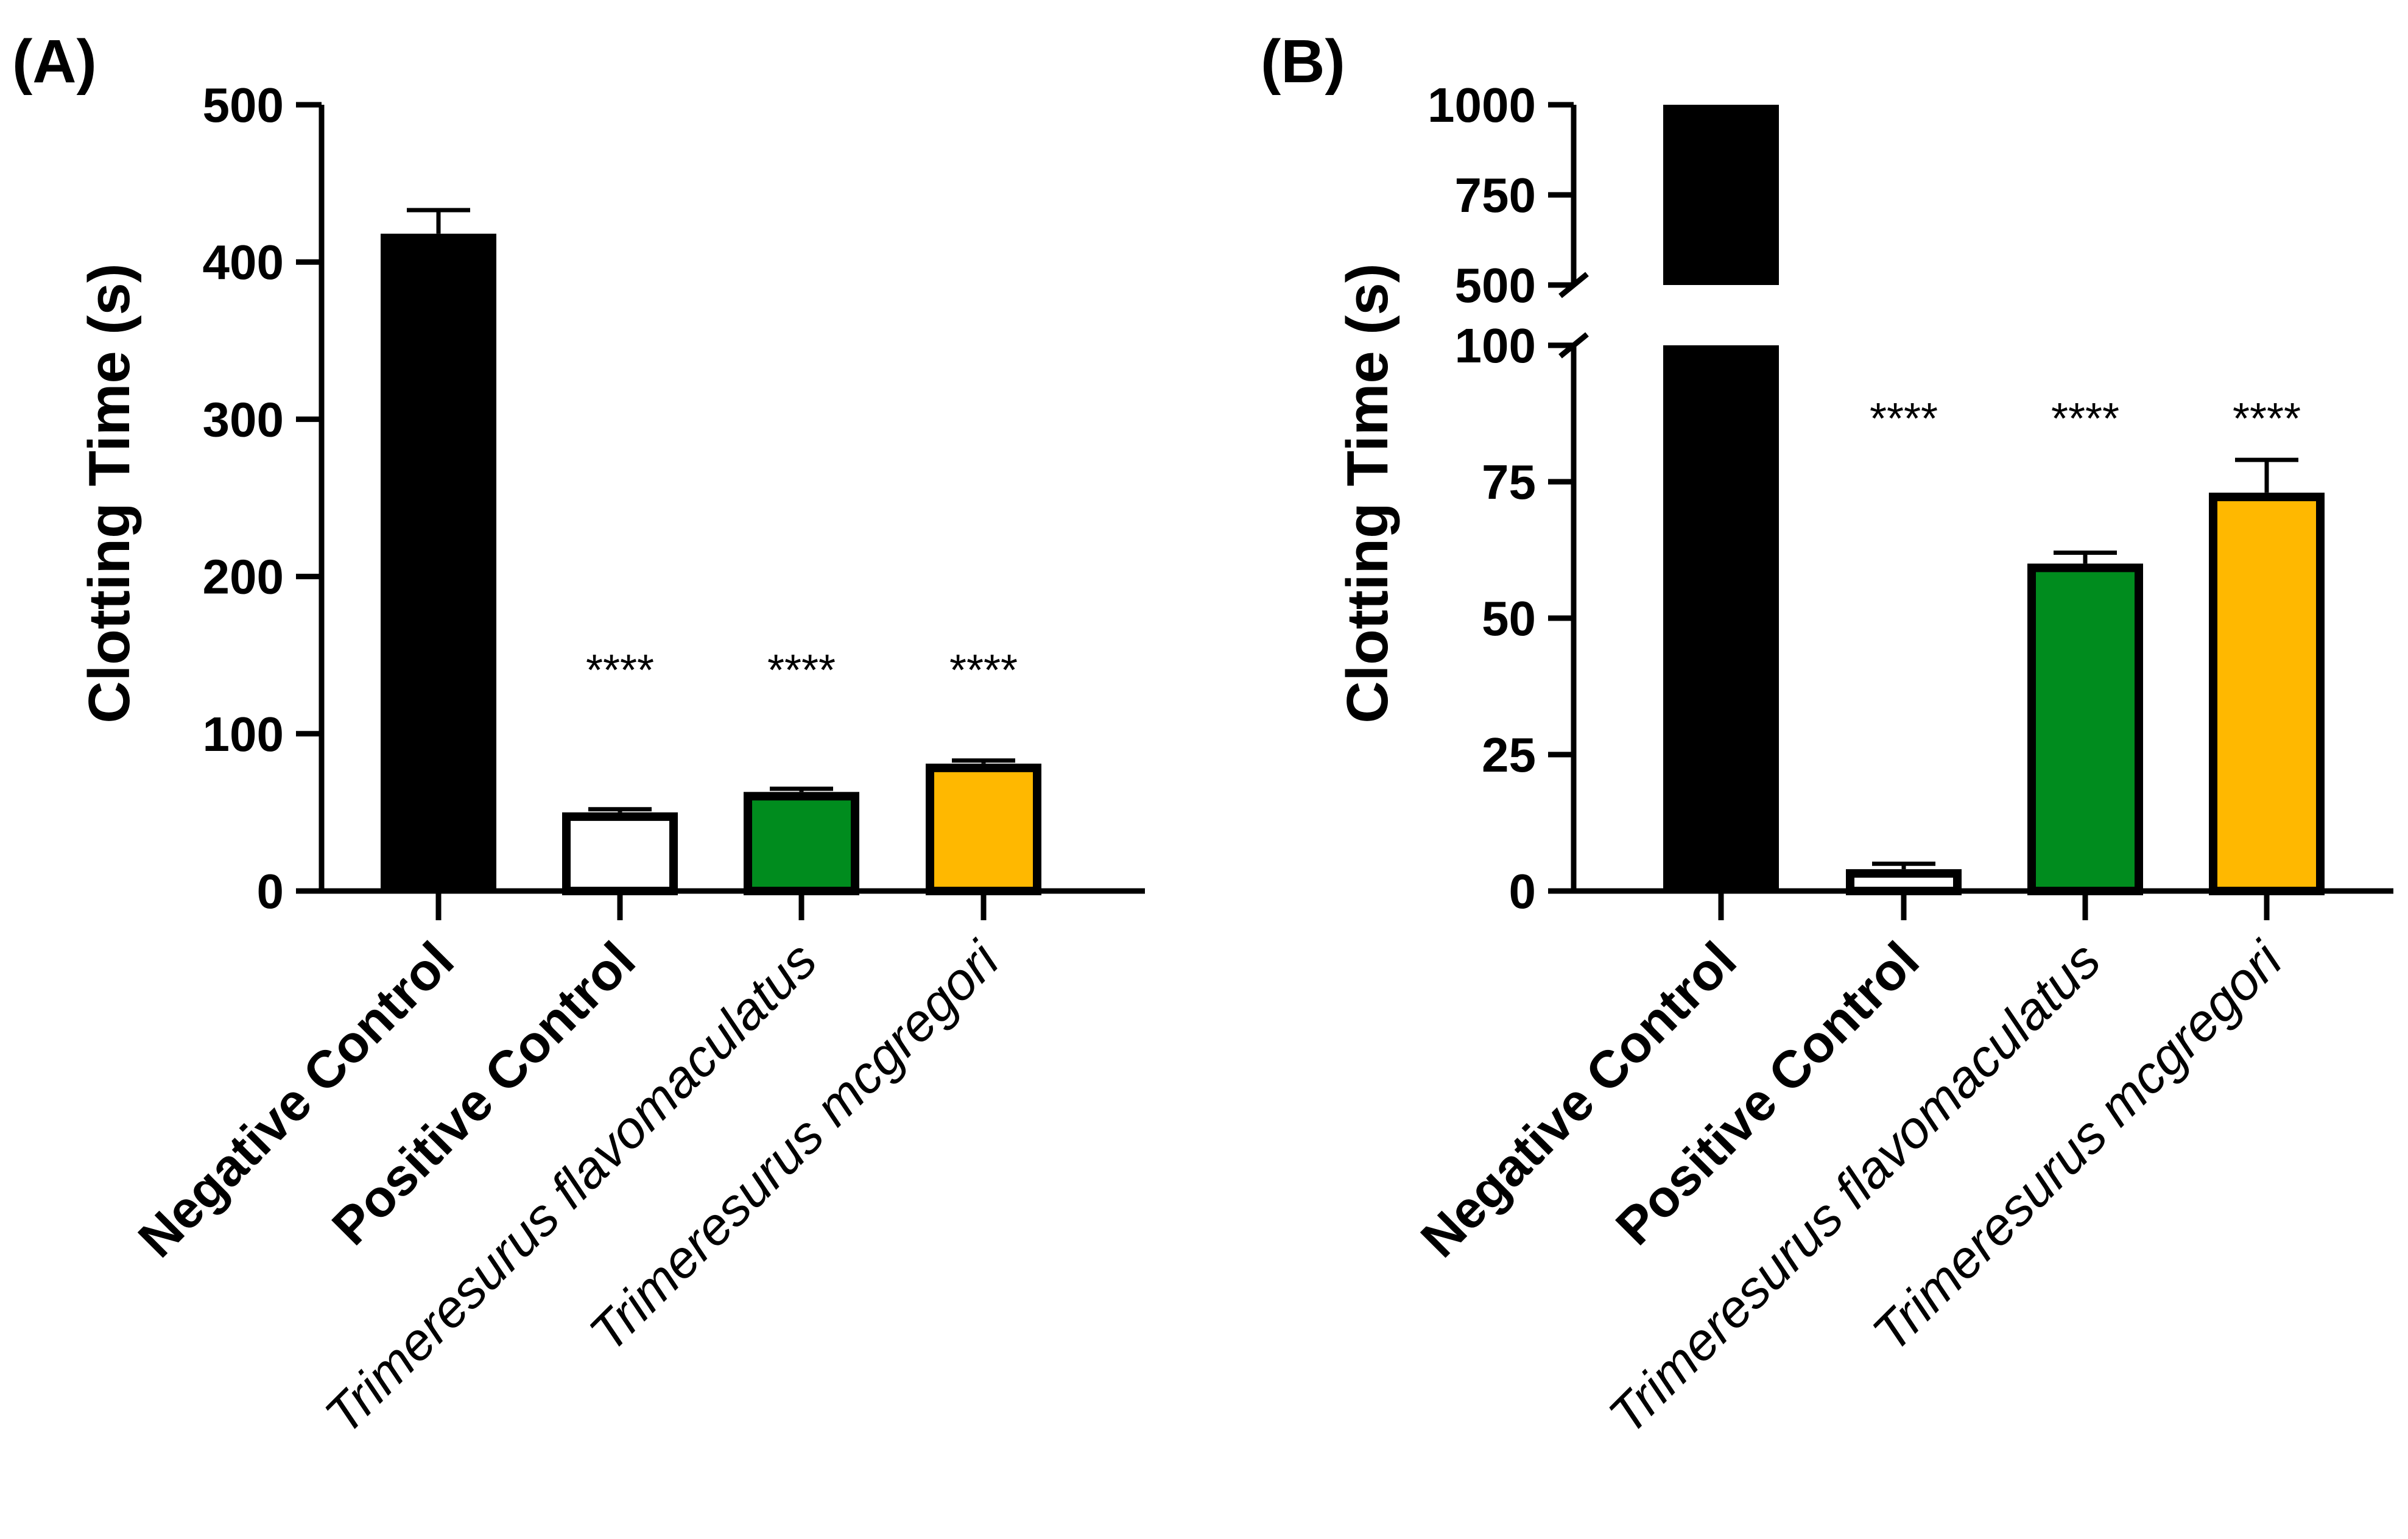  What do you see at coordinates (1495, 195) in the screenshot?
I see `panel-b-y-tick-label: 750` at bounding box center [1495, 195].